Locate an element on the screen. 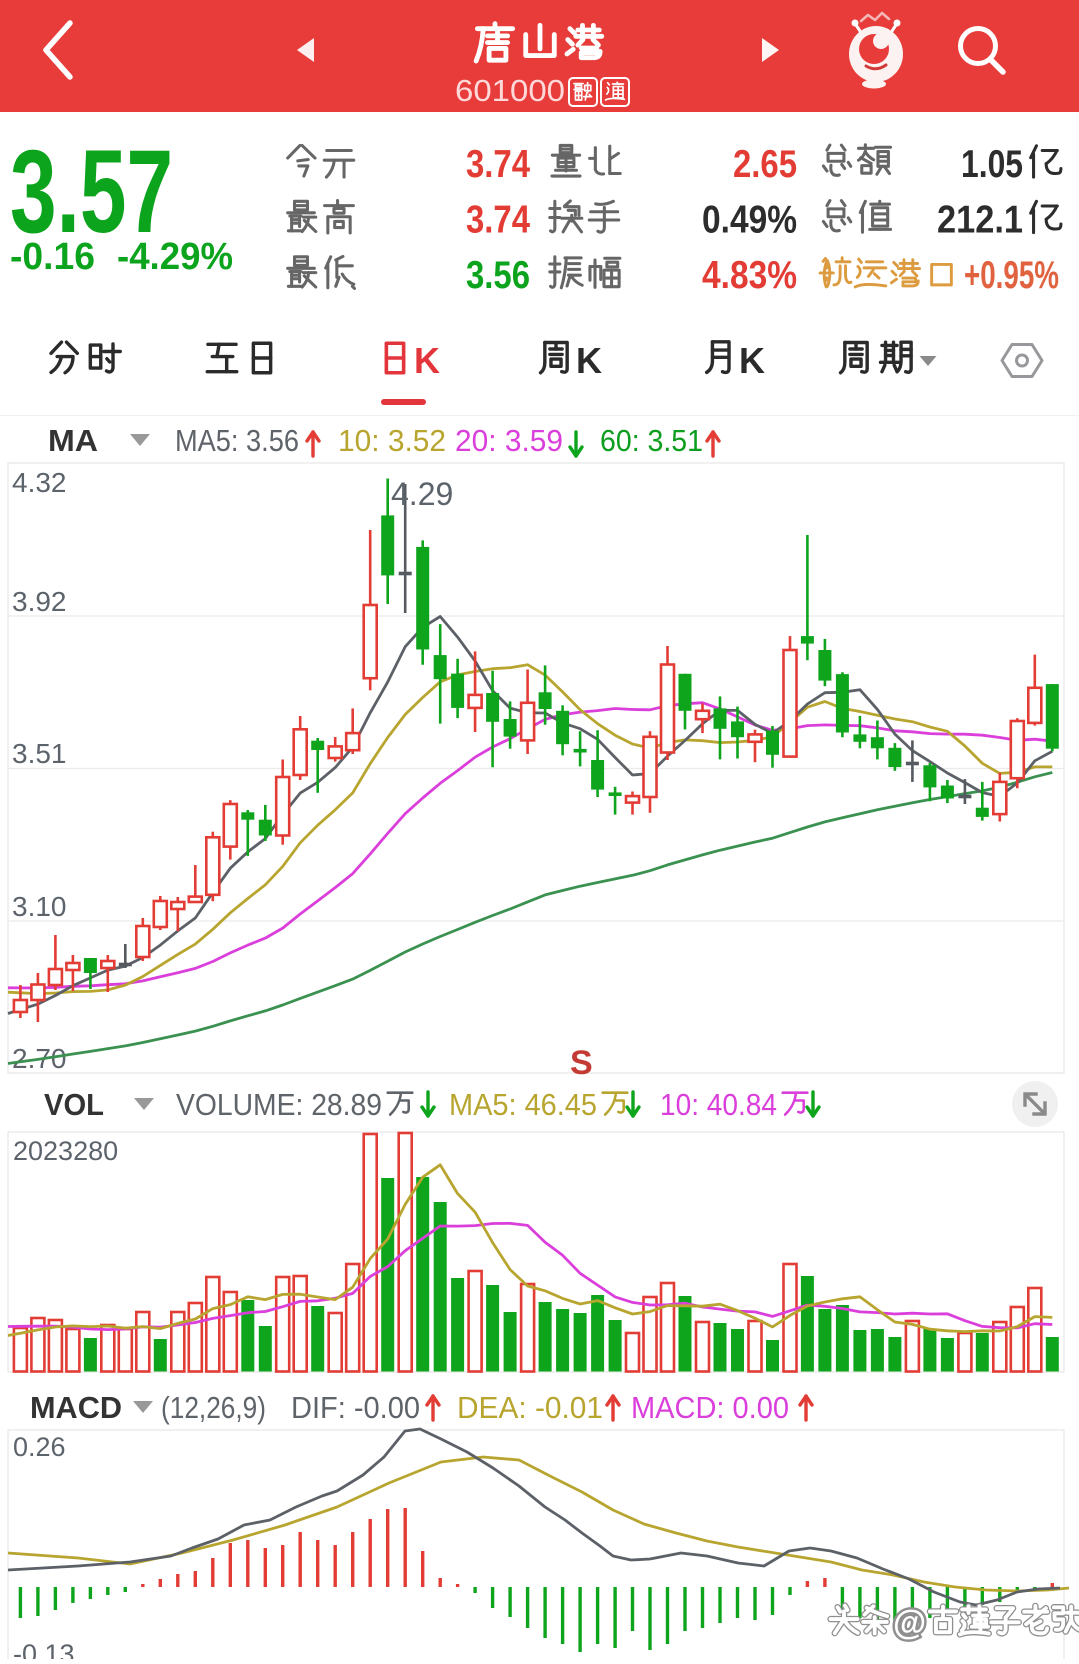 This screenshot has width=1079, height=1664. svg-text: MA5: 3.56 is located at coordinates (237, 440).